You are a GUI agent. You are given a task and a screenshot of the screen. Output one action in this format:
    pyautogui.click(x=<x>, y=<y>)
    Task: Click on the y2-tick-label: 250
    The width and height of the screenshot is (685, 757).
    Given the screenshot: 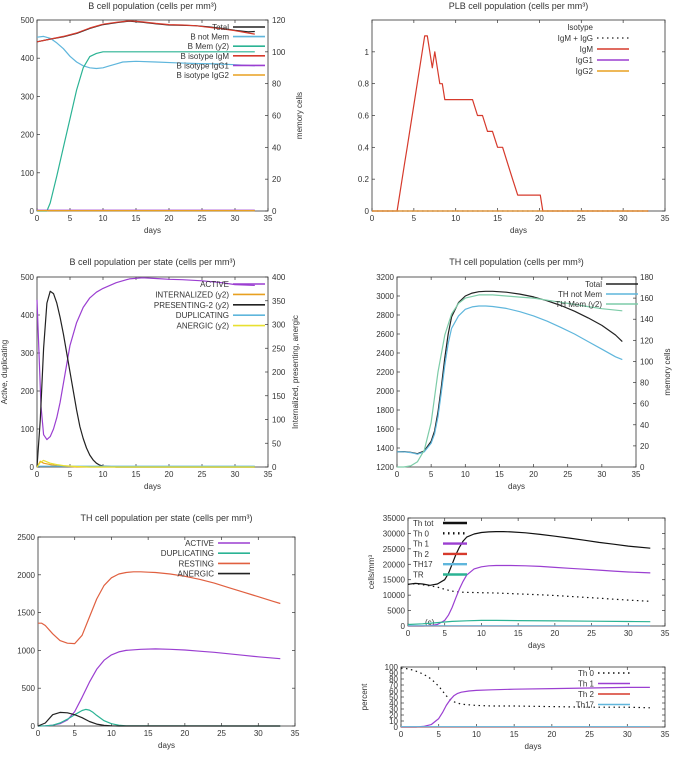 What is the action you would take?
    pyautogui.click(x=279, y=348)
    